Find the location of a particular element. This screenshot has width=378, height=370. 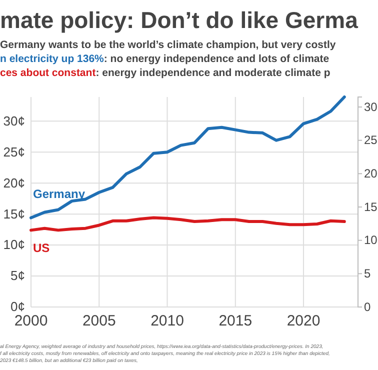

y2-tick-label: 30 is located at coordinates (371, 107).